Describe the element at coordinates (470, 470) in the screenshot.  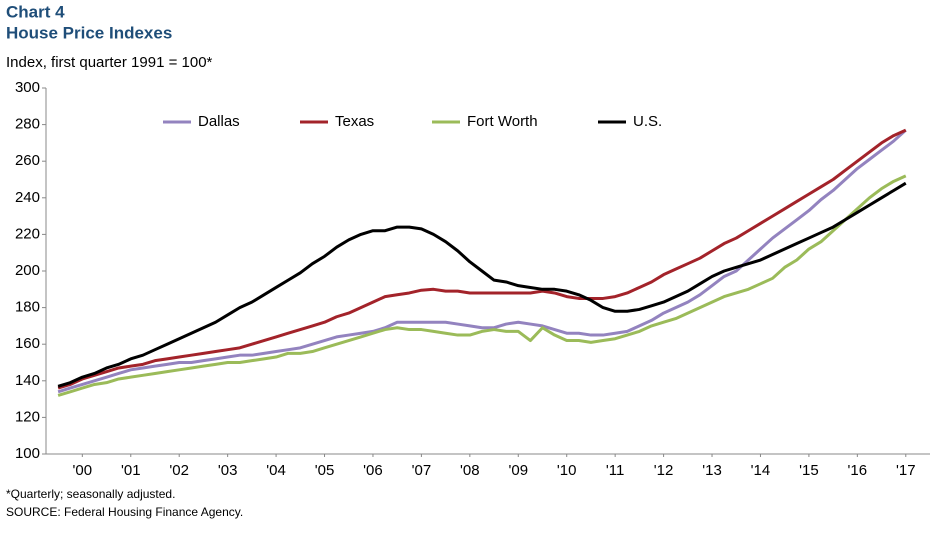
I see `x-tick-label: '08` at that location.